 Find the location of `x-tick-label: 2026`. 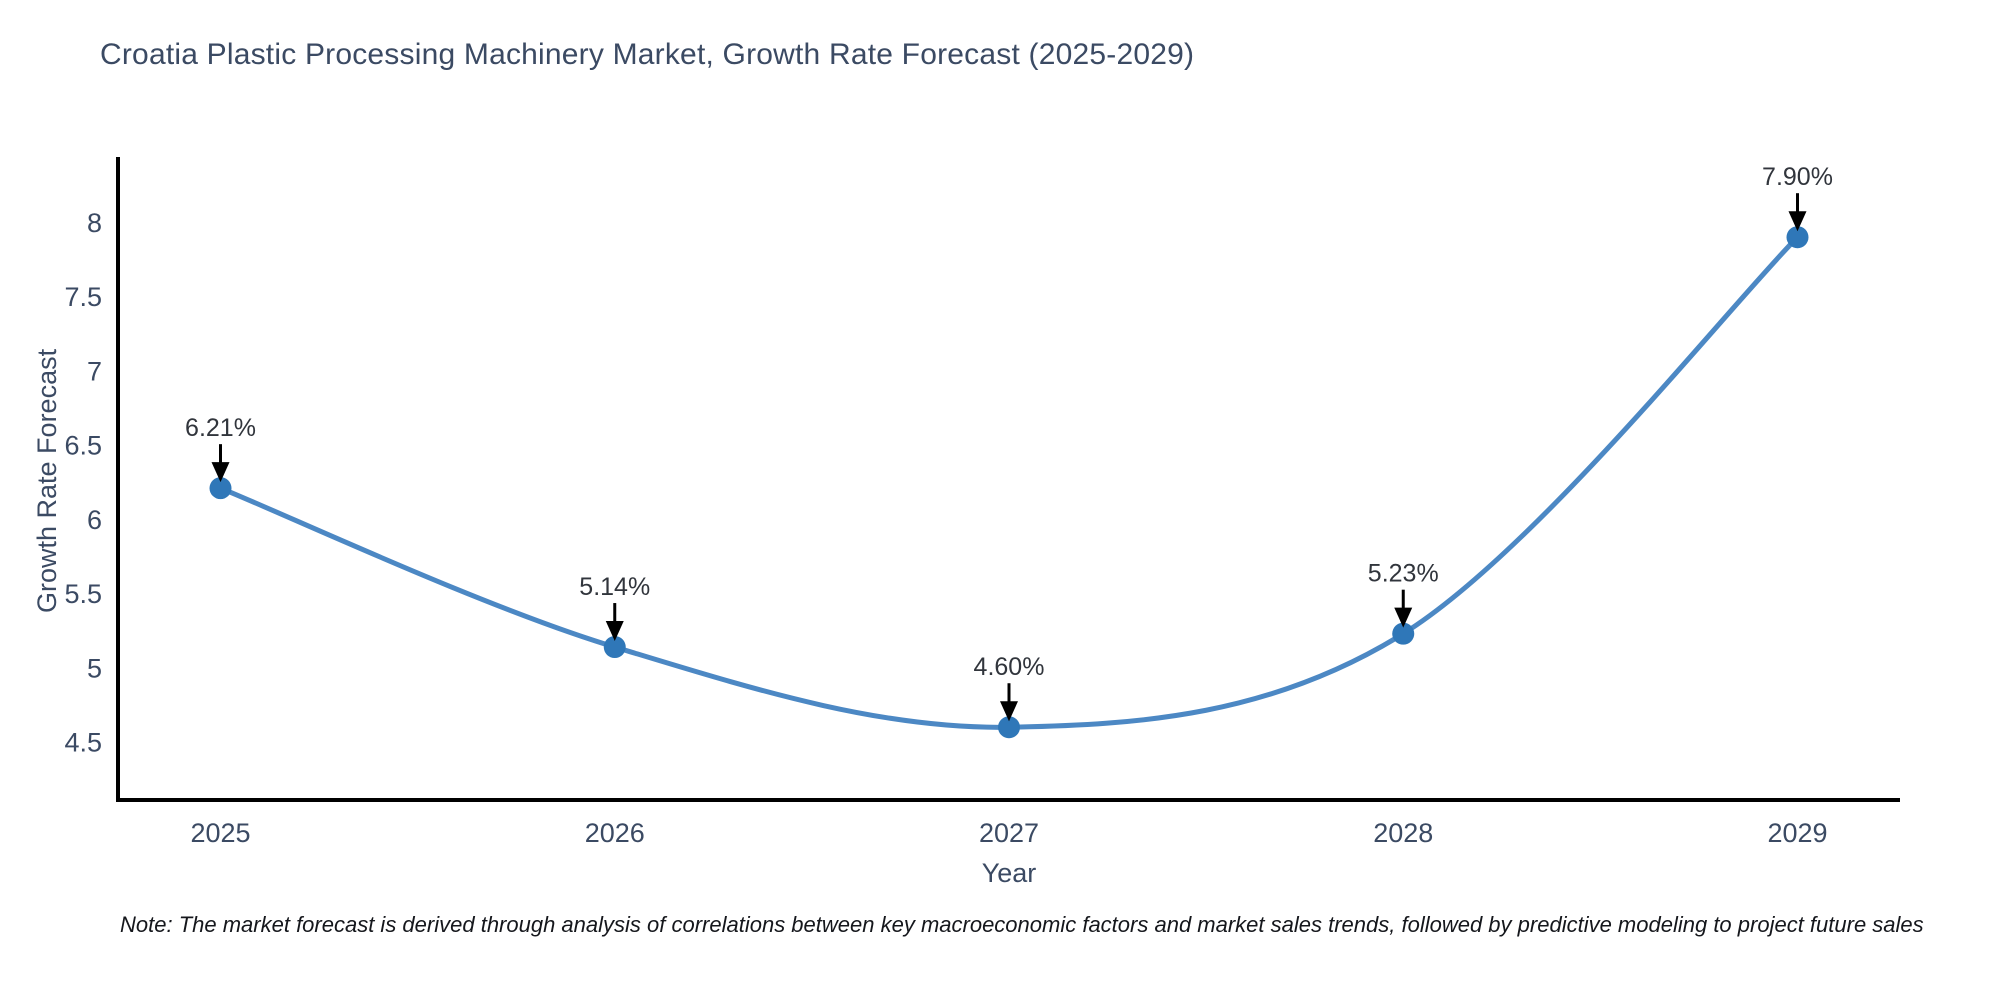

x-tick-label: 2026 is located at coordinates (615, 833).